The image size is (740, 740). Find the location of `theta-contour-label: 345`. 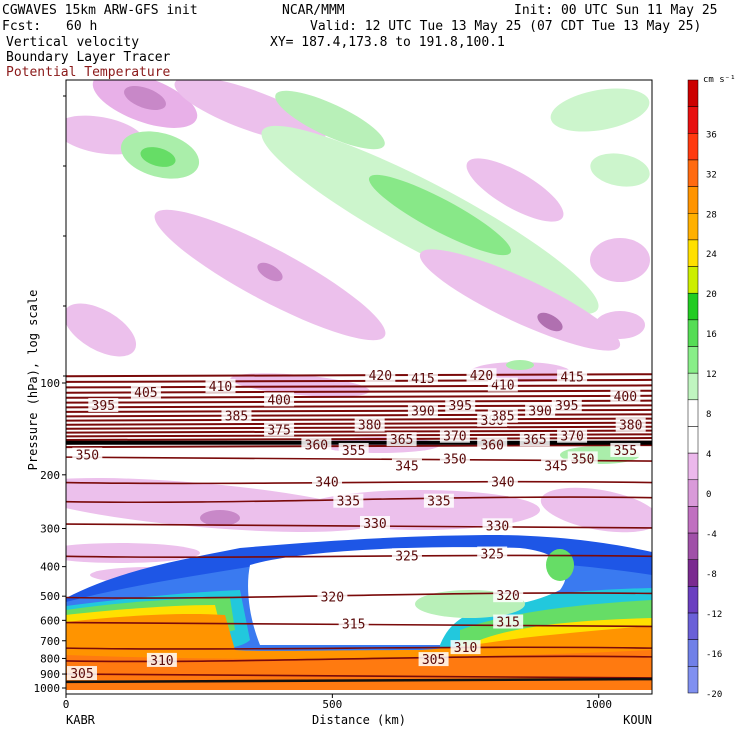

theta-contour-label: 345 is located at coordinates (406, 467).